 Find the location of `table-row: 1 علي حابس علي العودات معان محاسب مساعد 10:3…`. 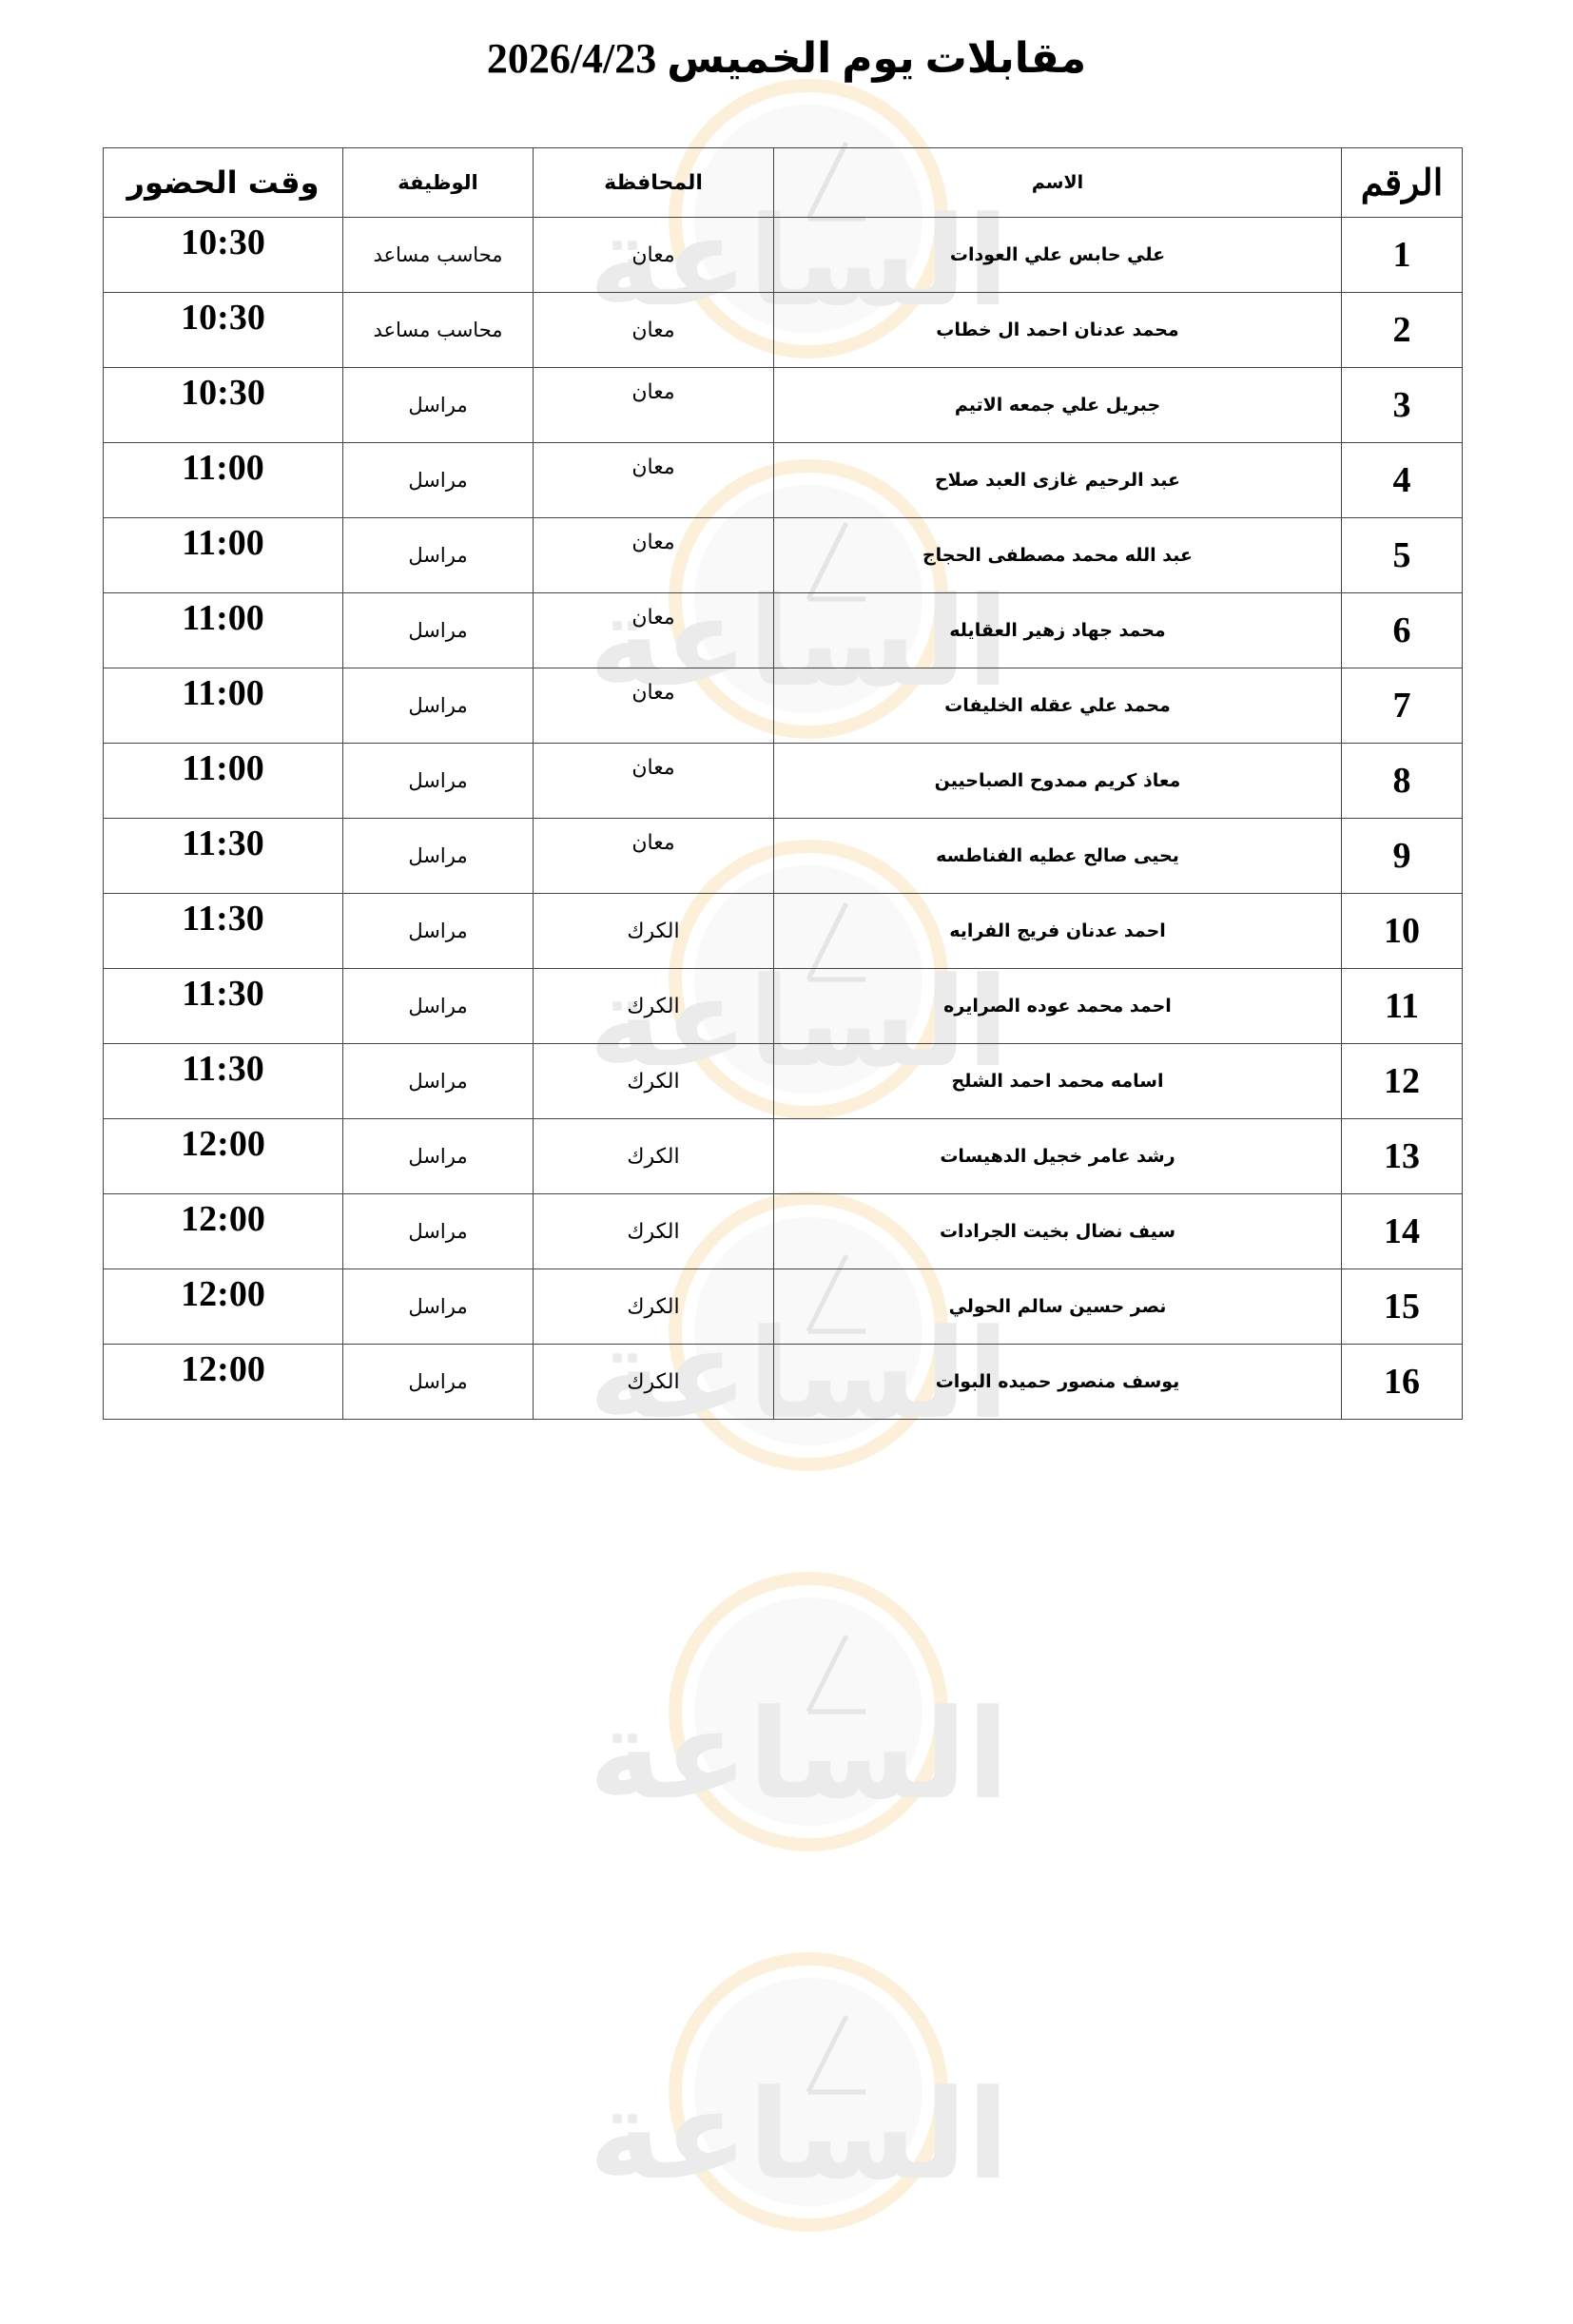

table-row: 1 علي حابس علي العودات معان محاسب مساعد 10:3… is located at coordinates (783, 255).